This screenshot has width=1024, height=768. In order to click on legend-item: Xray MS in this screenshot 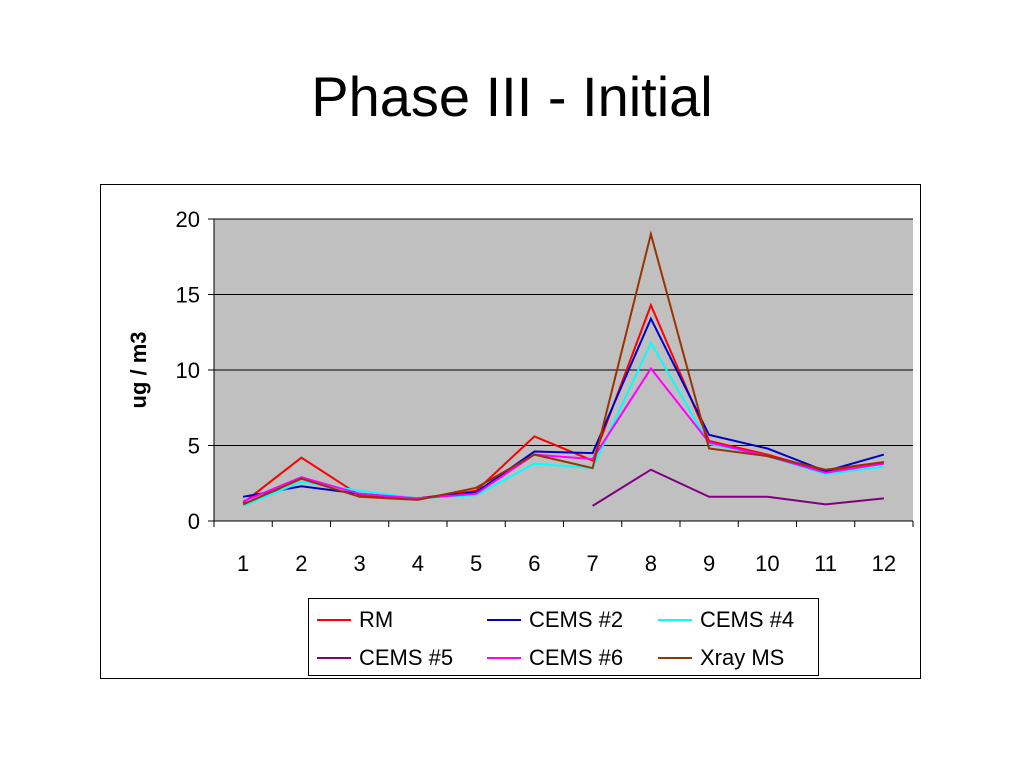, I will do `click(717, 658)`.